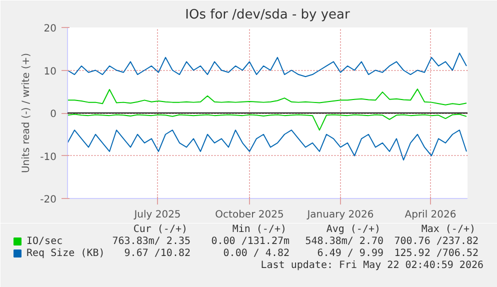 Image resolution: width=497 pixels, height=287 pixels. I want to click on x-tick-label: April 2026, so click(430, 215).